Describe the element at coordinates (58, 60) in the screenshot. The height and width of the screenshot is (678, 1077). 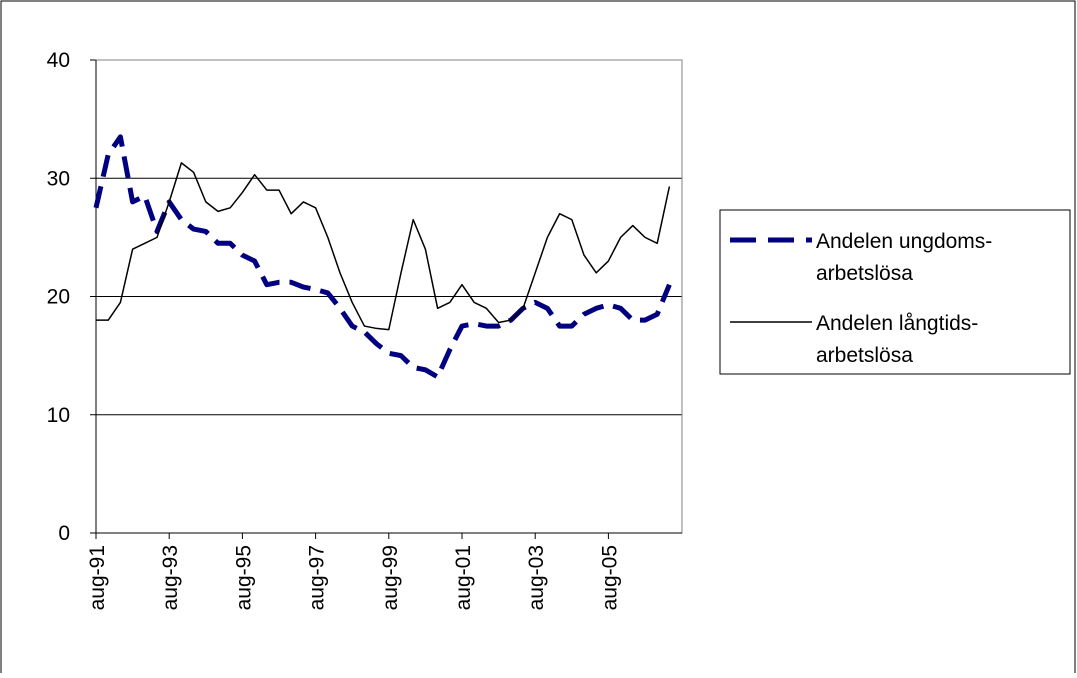
I see `y-tick-label: 40` at that location.